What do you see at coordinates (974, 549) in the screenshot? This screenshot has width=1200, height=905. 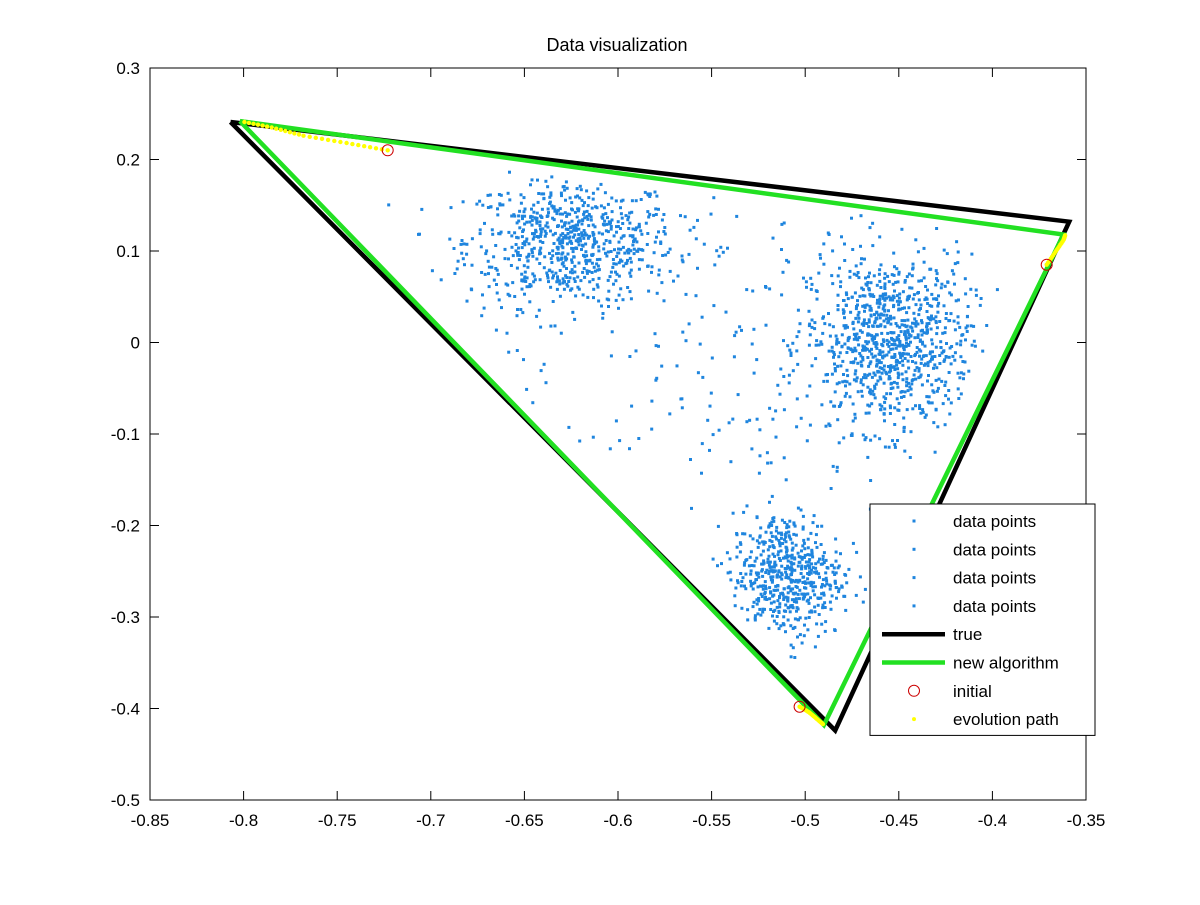 I see `legend-item: data points` at bounding box center [974, 549].